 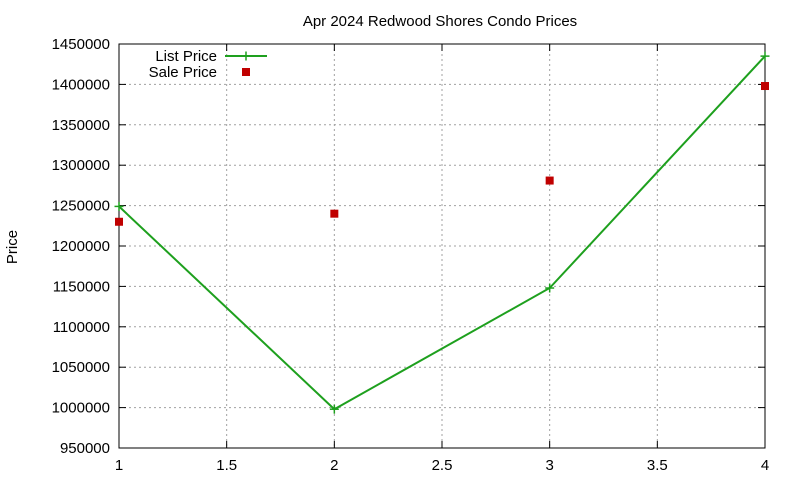 What do you see at coordinates (81, 125) in the screenshot?
I see `y-tick-label: 1350000` at bounding box center [81, 125].